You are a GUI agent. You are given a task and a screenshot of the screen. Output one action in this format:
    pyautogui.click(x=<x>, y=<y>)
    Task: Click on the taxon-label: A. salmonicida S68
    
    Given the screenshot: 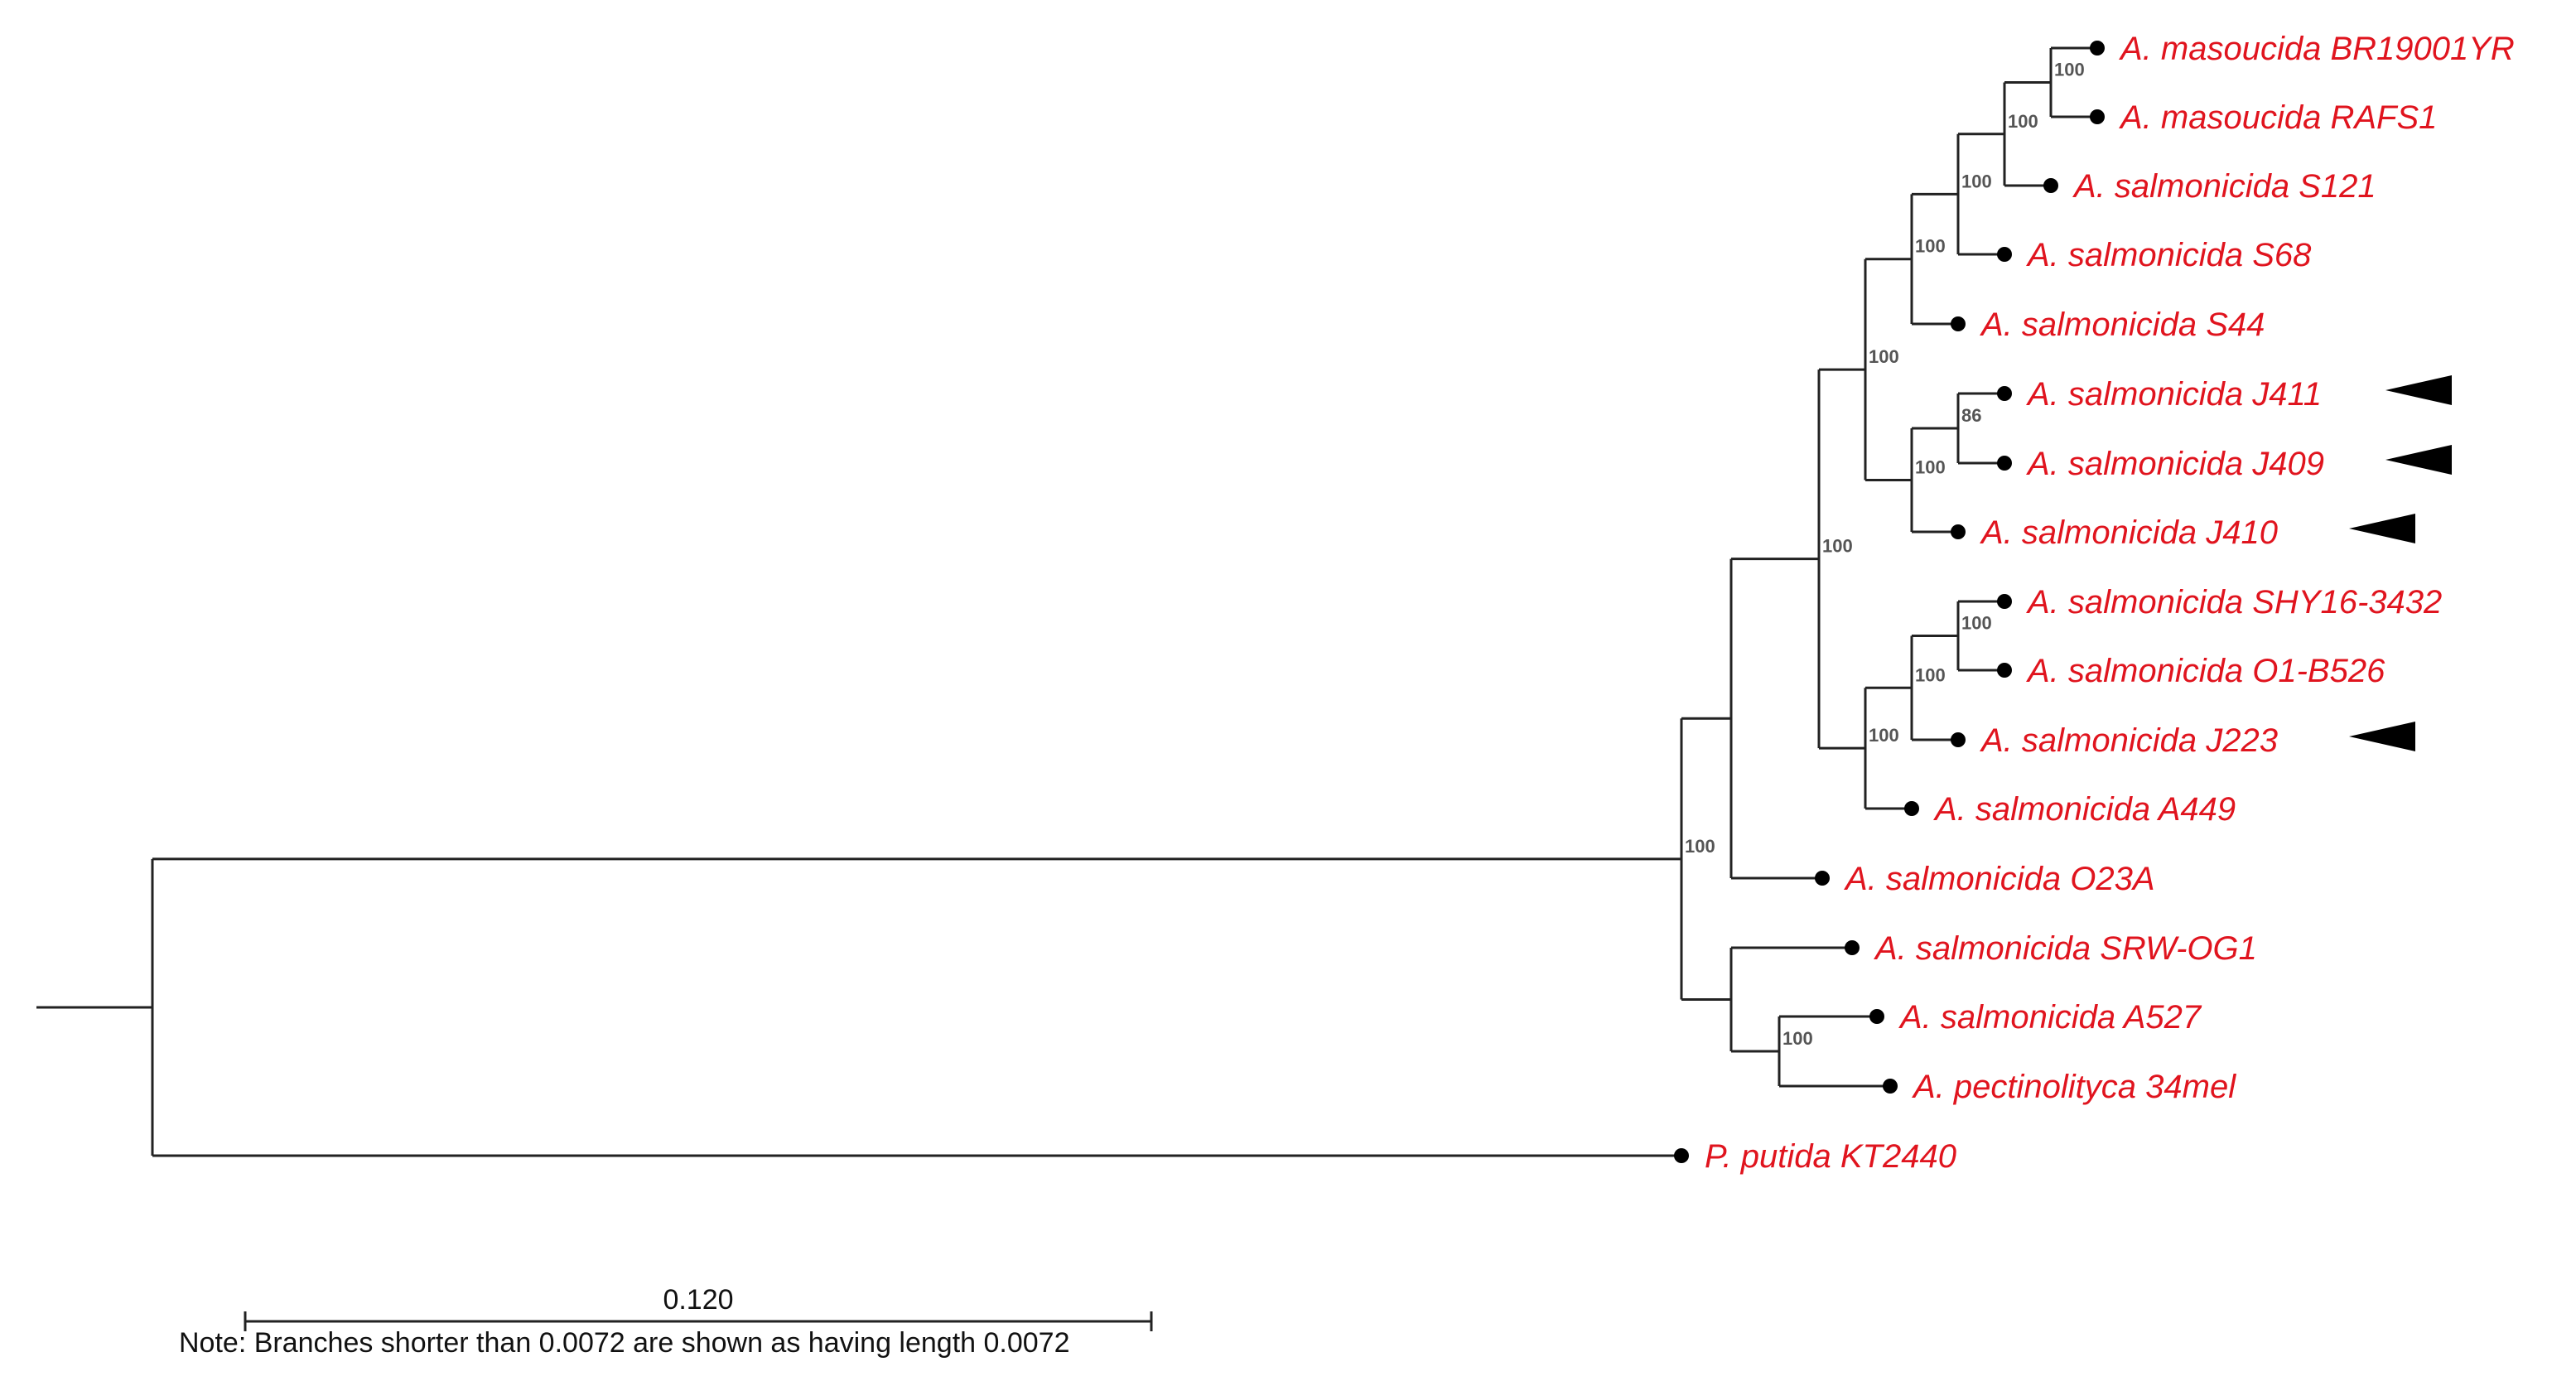 What is the action you would take?
    pyautogui.click(x=2169, y=255)
    